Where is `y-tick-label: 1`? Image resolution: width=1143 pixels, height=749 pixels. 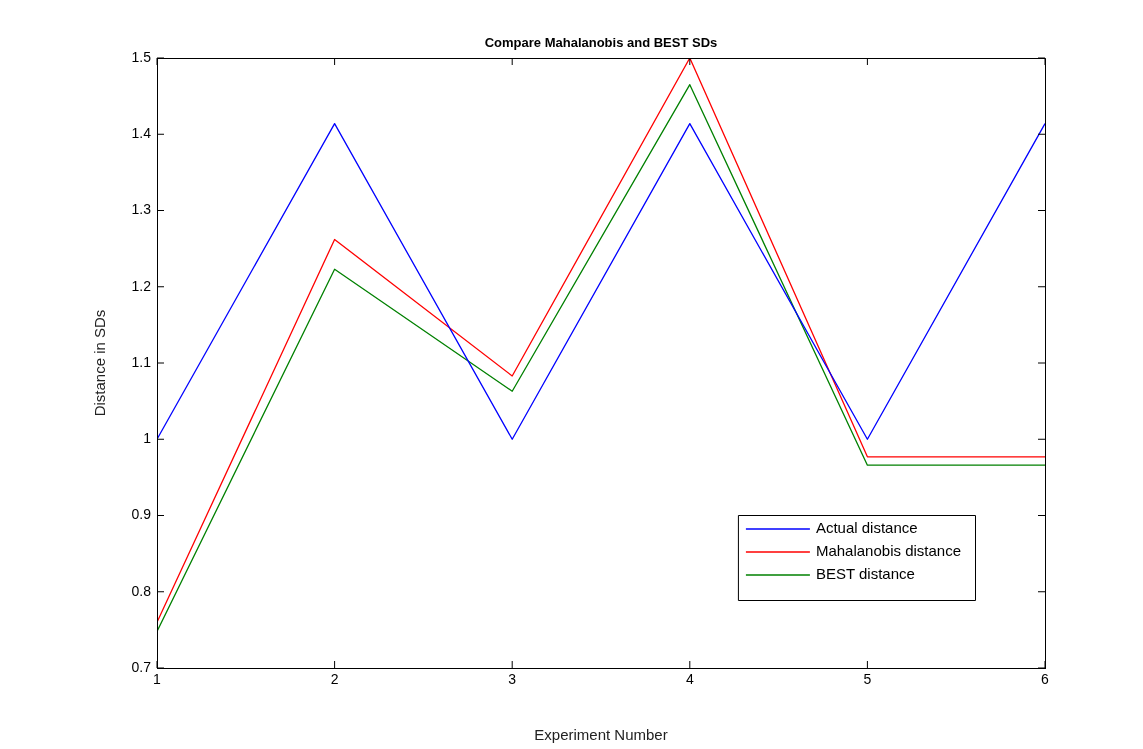 y-tick-label: 1 is located at coordinates (147, 438).